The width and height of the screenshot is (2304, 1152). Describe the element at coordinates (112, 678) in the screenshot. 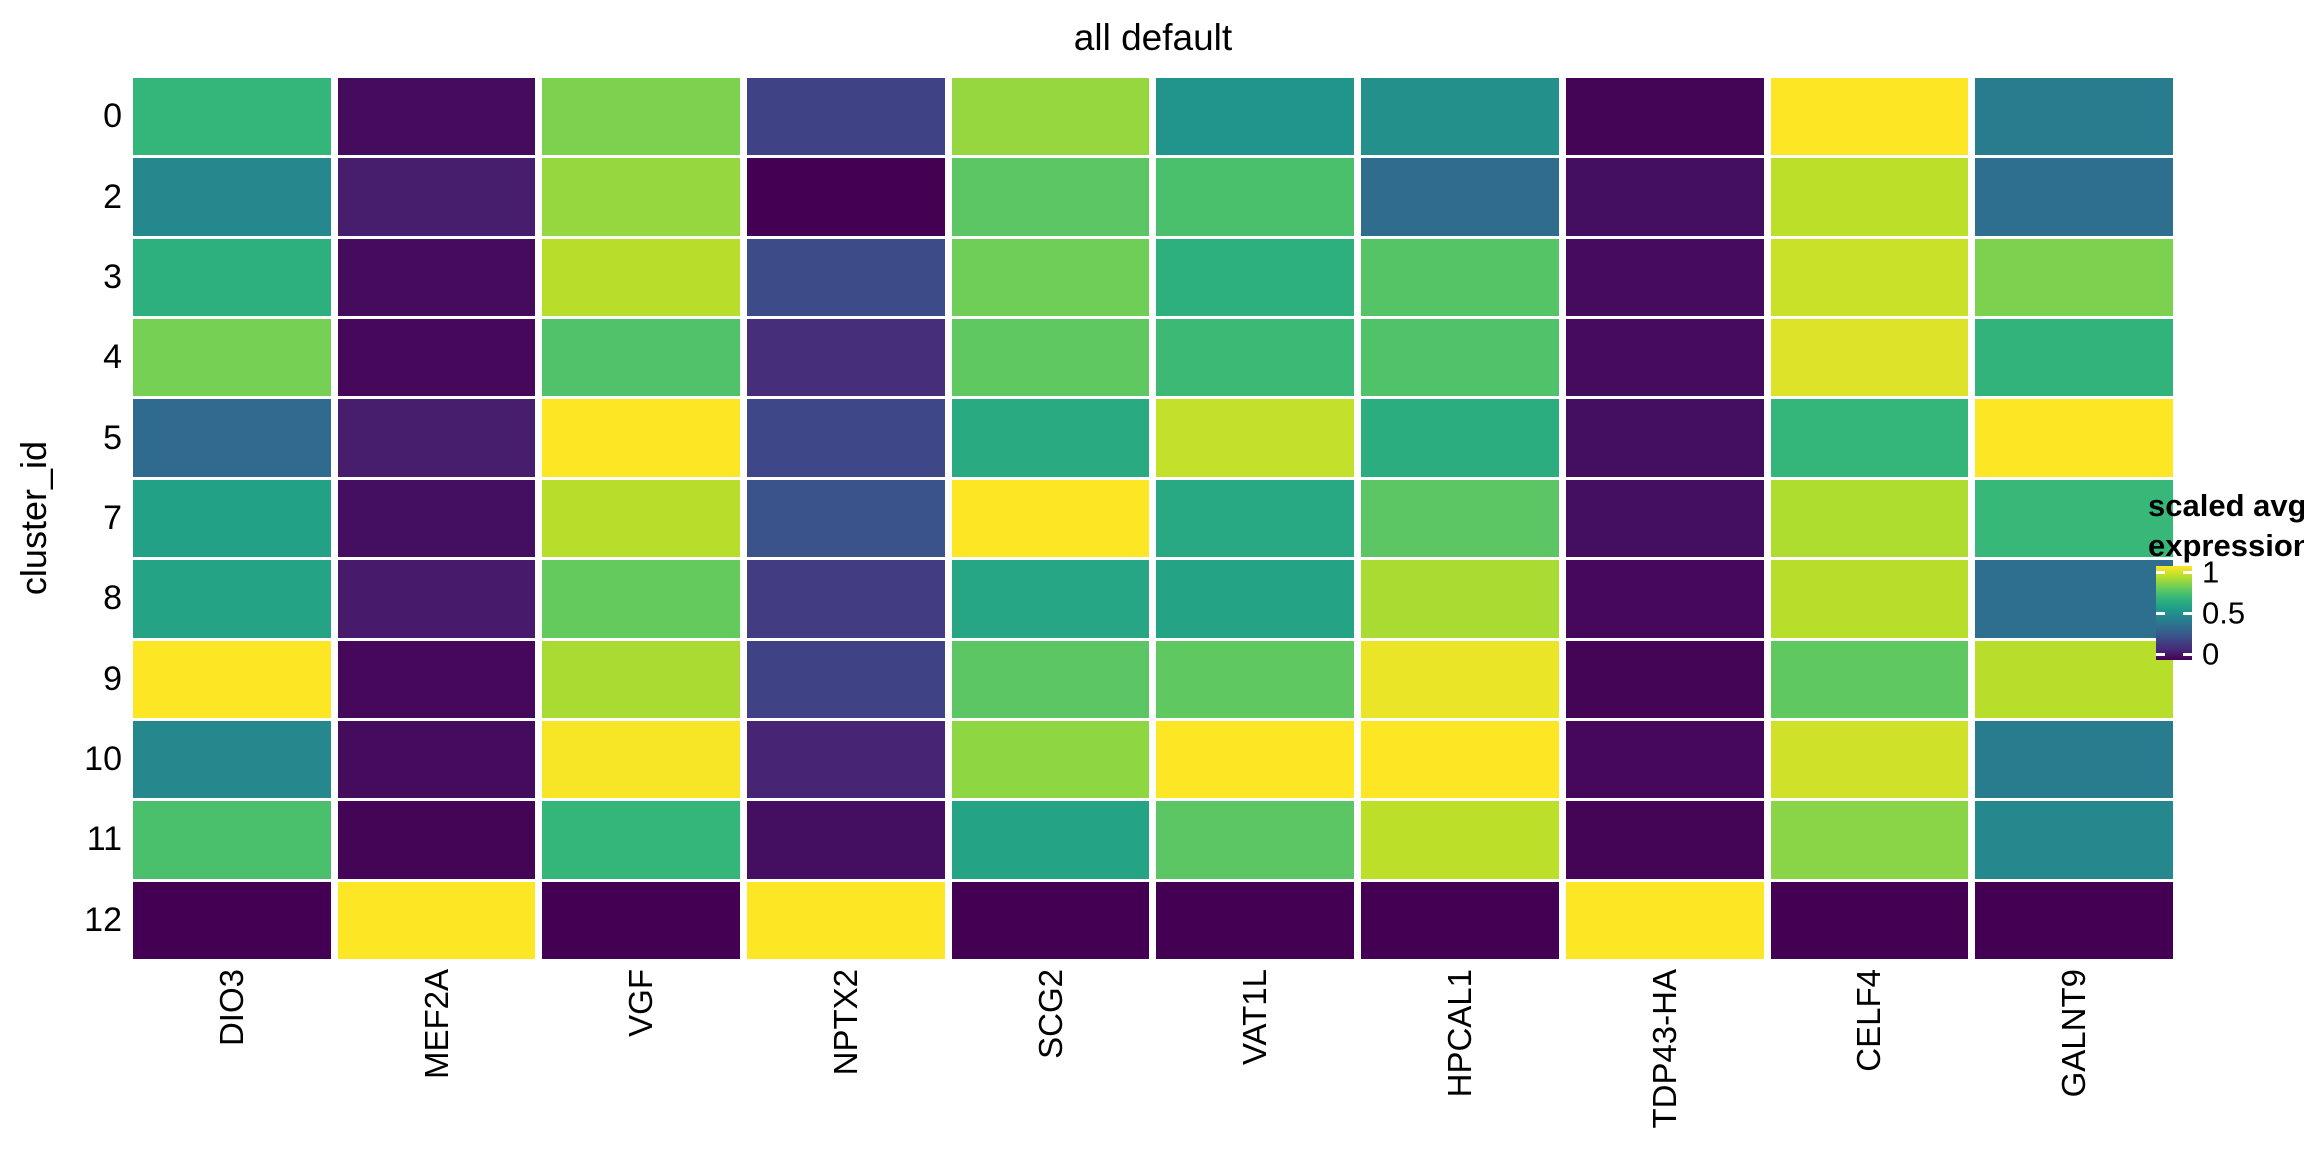

I see `y-tick-label: 9` at that location.